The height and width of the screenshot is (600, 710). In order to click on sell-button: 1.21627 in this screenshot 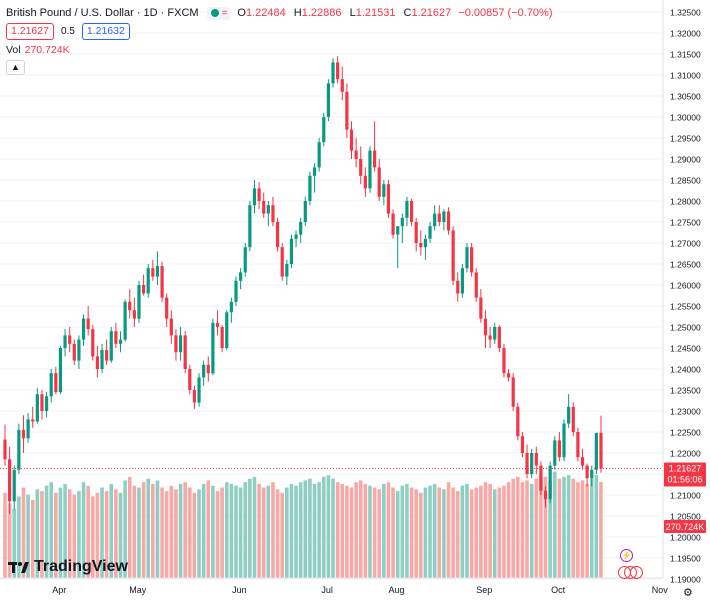, I will do `click(30, 31)`.